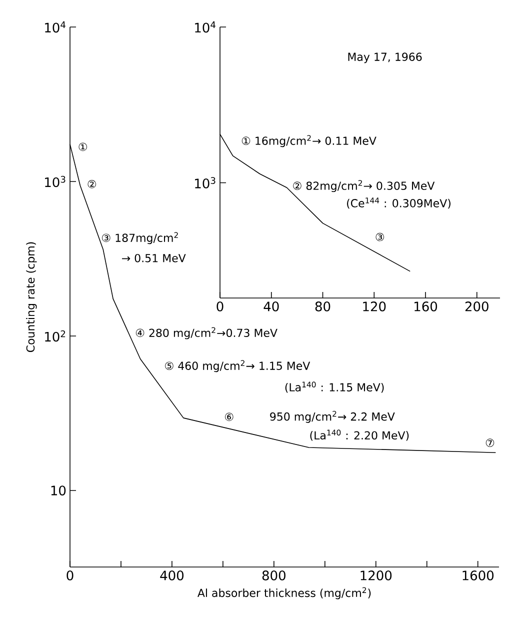  Describe the element at coordinates (380, 237) in the screenshot. I see `annotation: ③` at that location.